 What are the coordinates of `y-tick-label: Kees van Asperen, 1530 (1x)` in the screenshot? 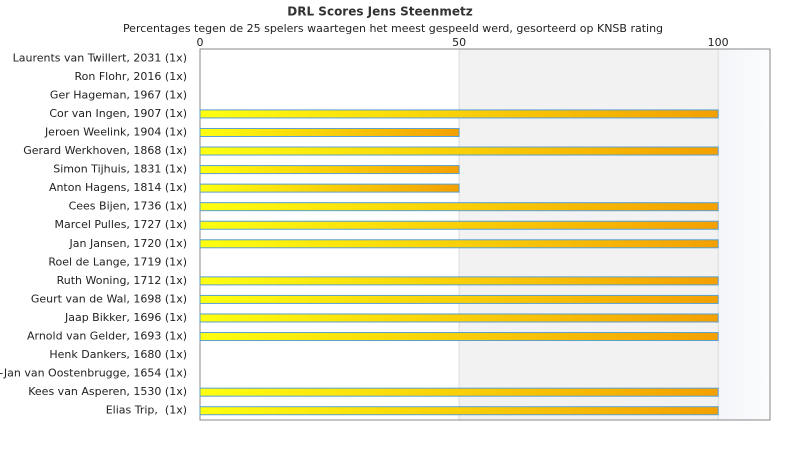 It's located at (107, 391).